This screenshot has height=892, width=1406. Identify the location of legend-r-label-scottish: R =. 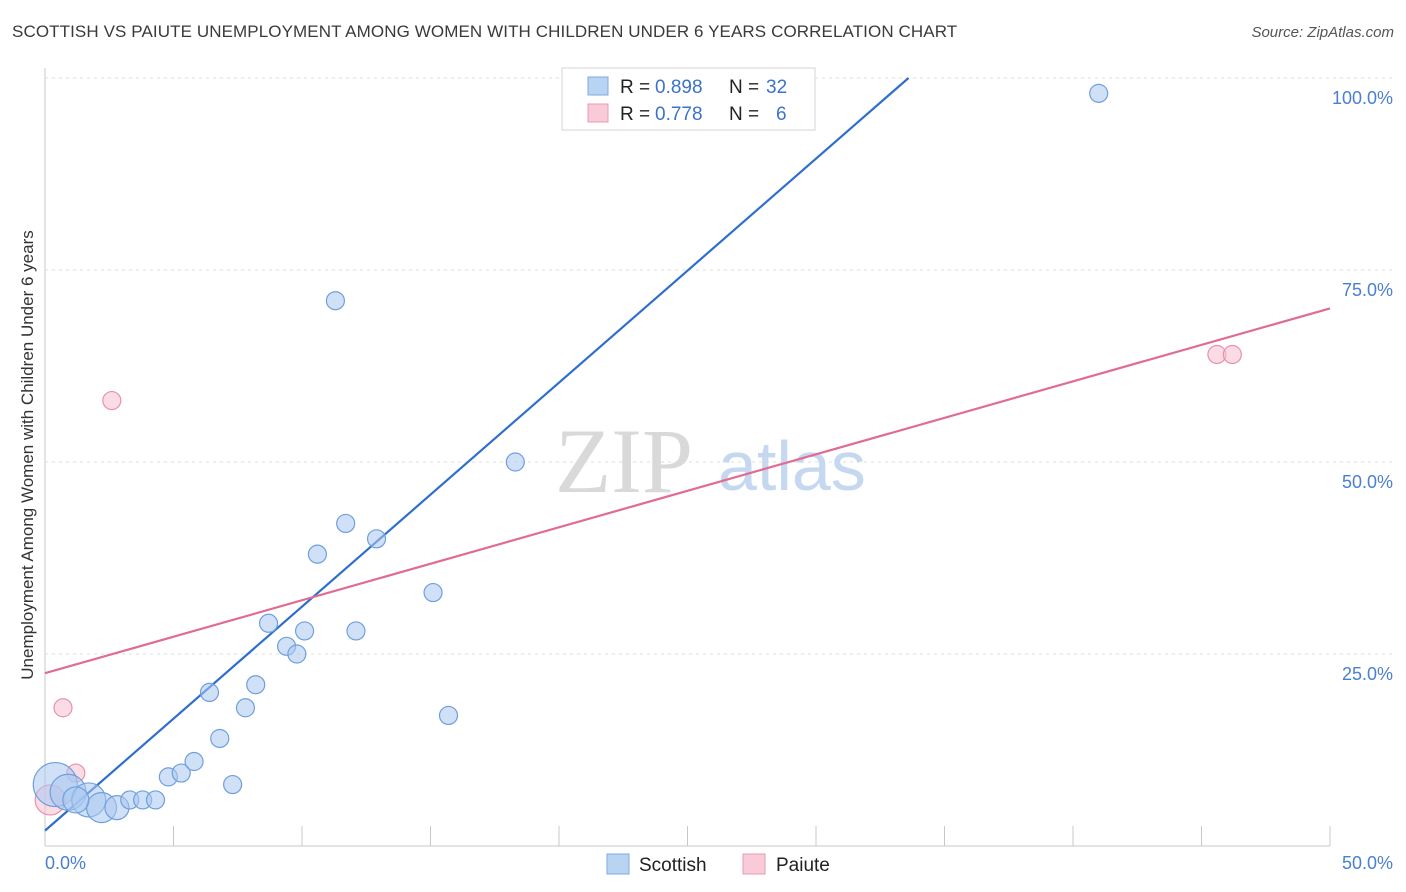
(635, 87).